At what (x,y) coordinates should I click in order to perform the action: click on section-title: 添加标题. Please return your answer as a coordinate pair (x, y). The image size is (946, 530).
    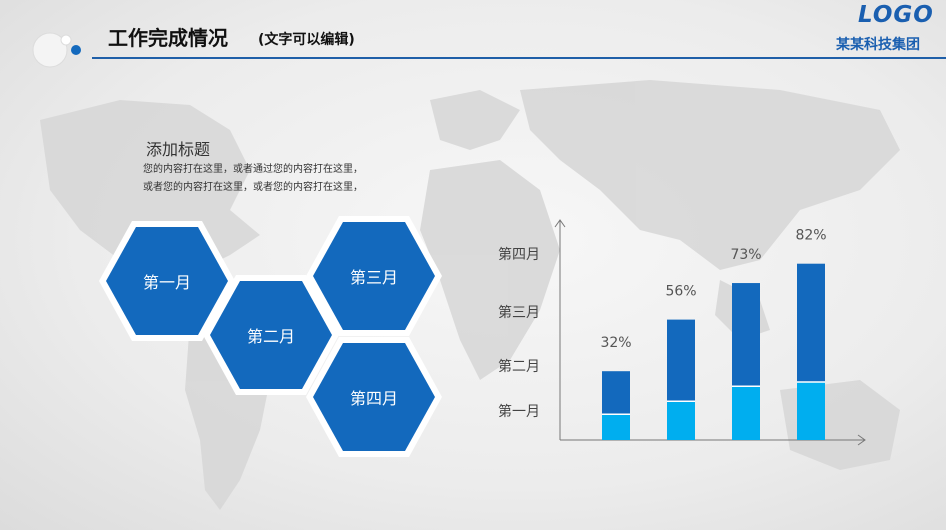
    Looking at the image, I should click on (178, 149).